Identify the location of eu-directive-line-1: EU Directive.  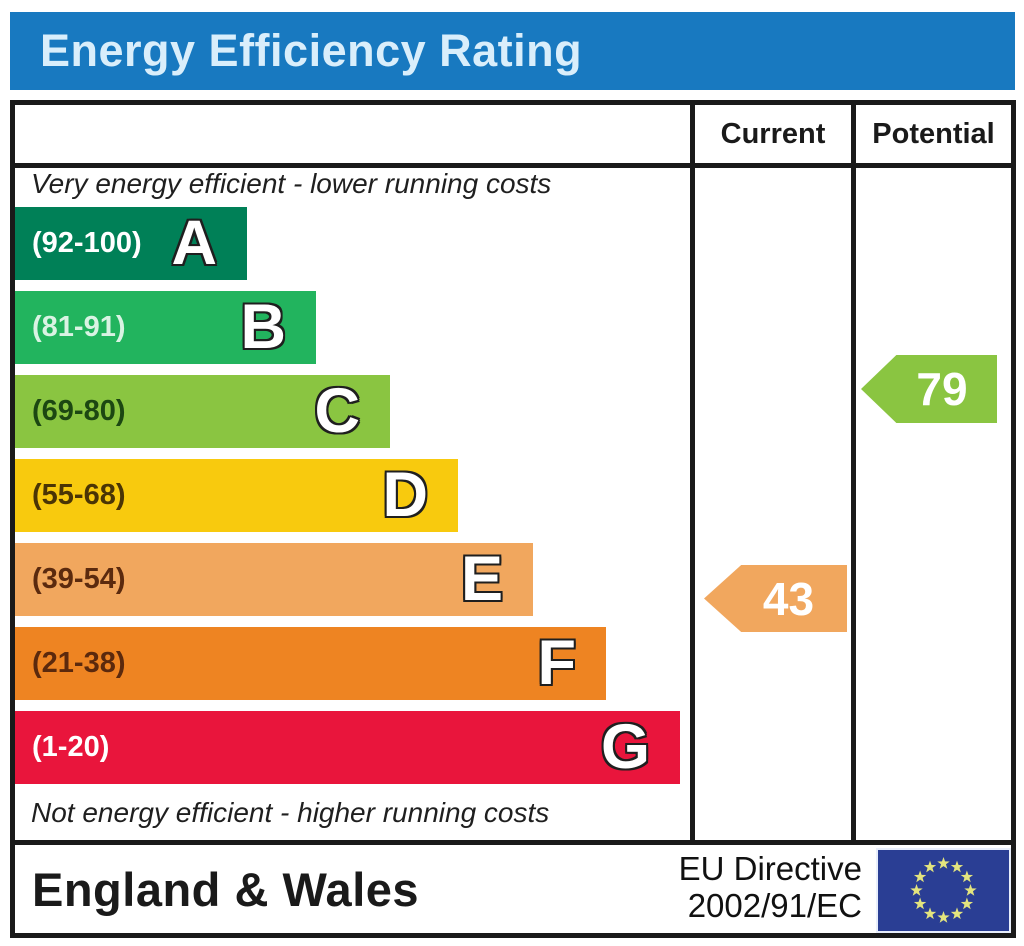
(770, 868).